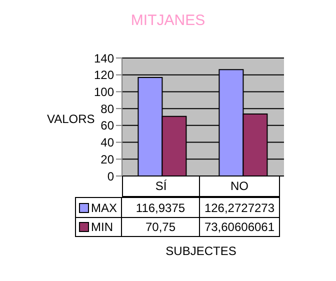 Image resolution: width=336 pixels, height=281 pixels. What do you see at coordinates (104, 91) in the screenshot?
I see `y-tick-label: 100` at bounding box center [104, 91].